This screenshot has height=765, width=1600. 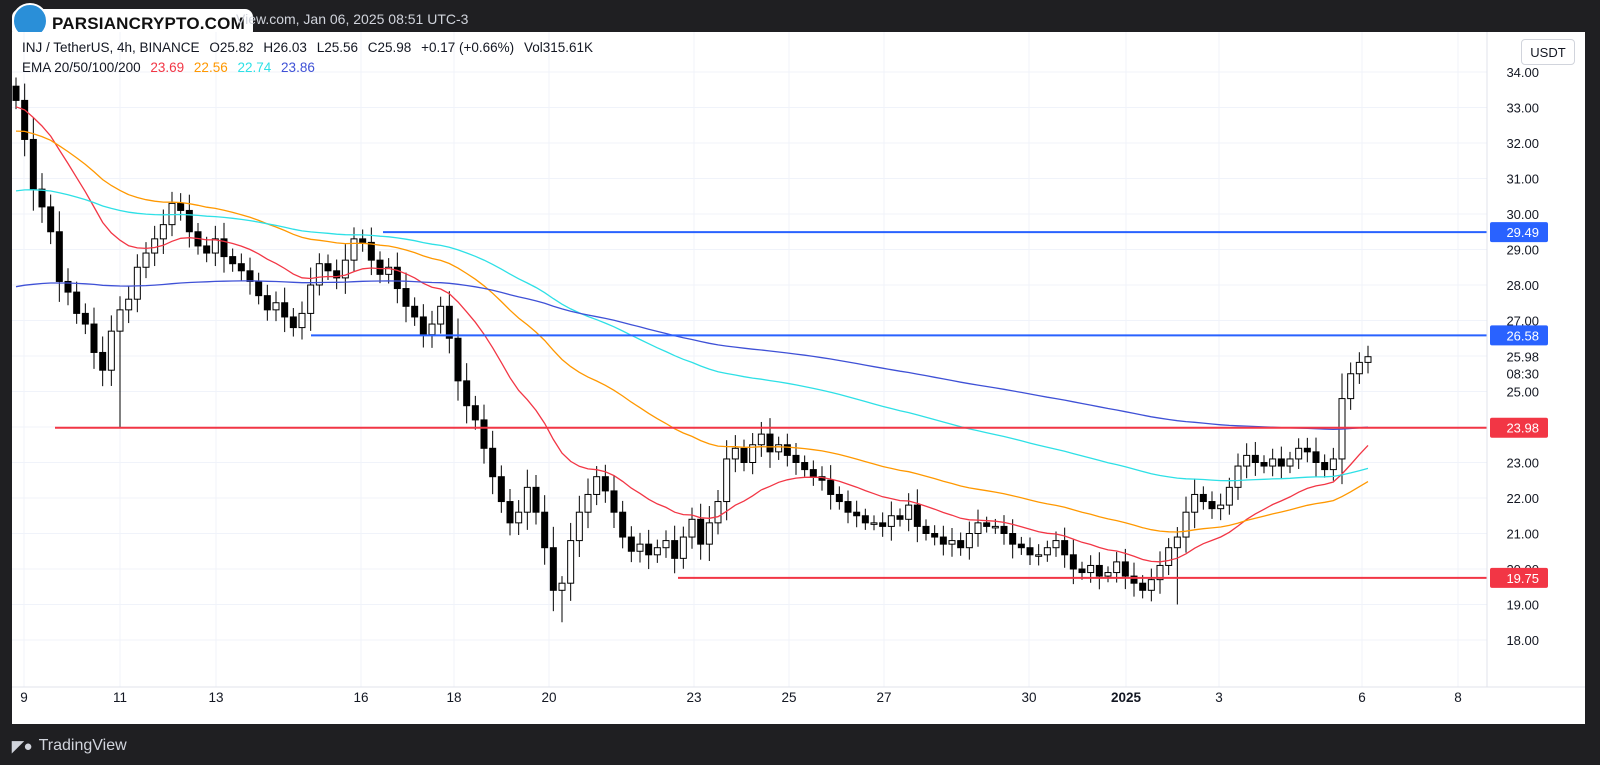 What do you see at coordinates (1522, 72) in the screenshot?
I see `y-tick-label: 34.00` at bounding box center [1522, 72].